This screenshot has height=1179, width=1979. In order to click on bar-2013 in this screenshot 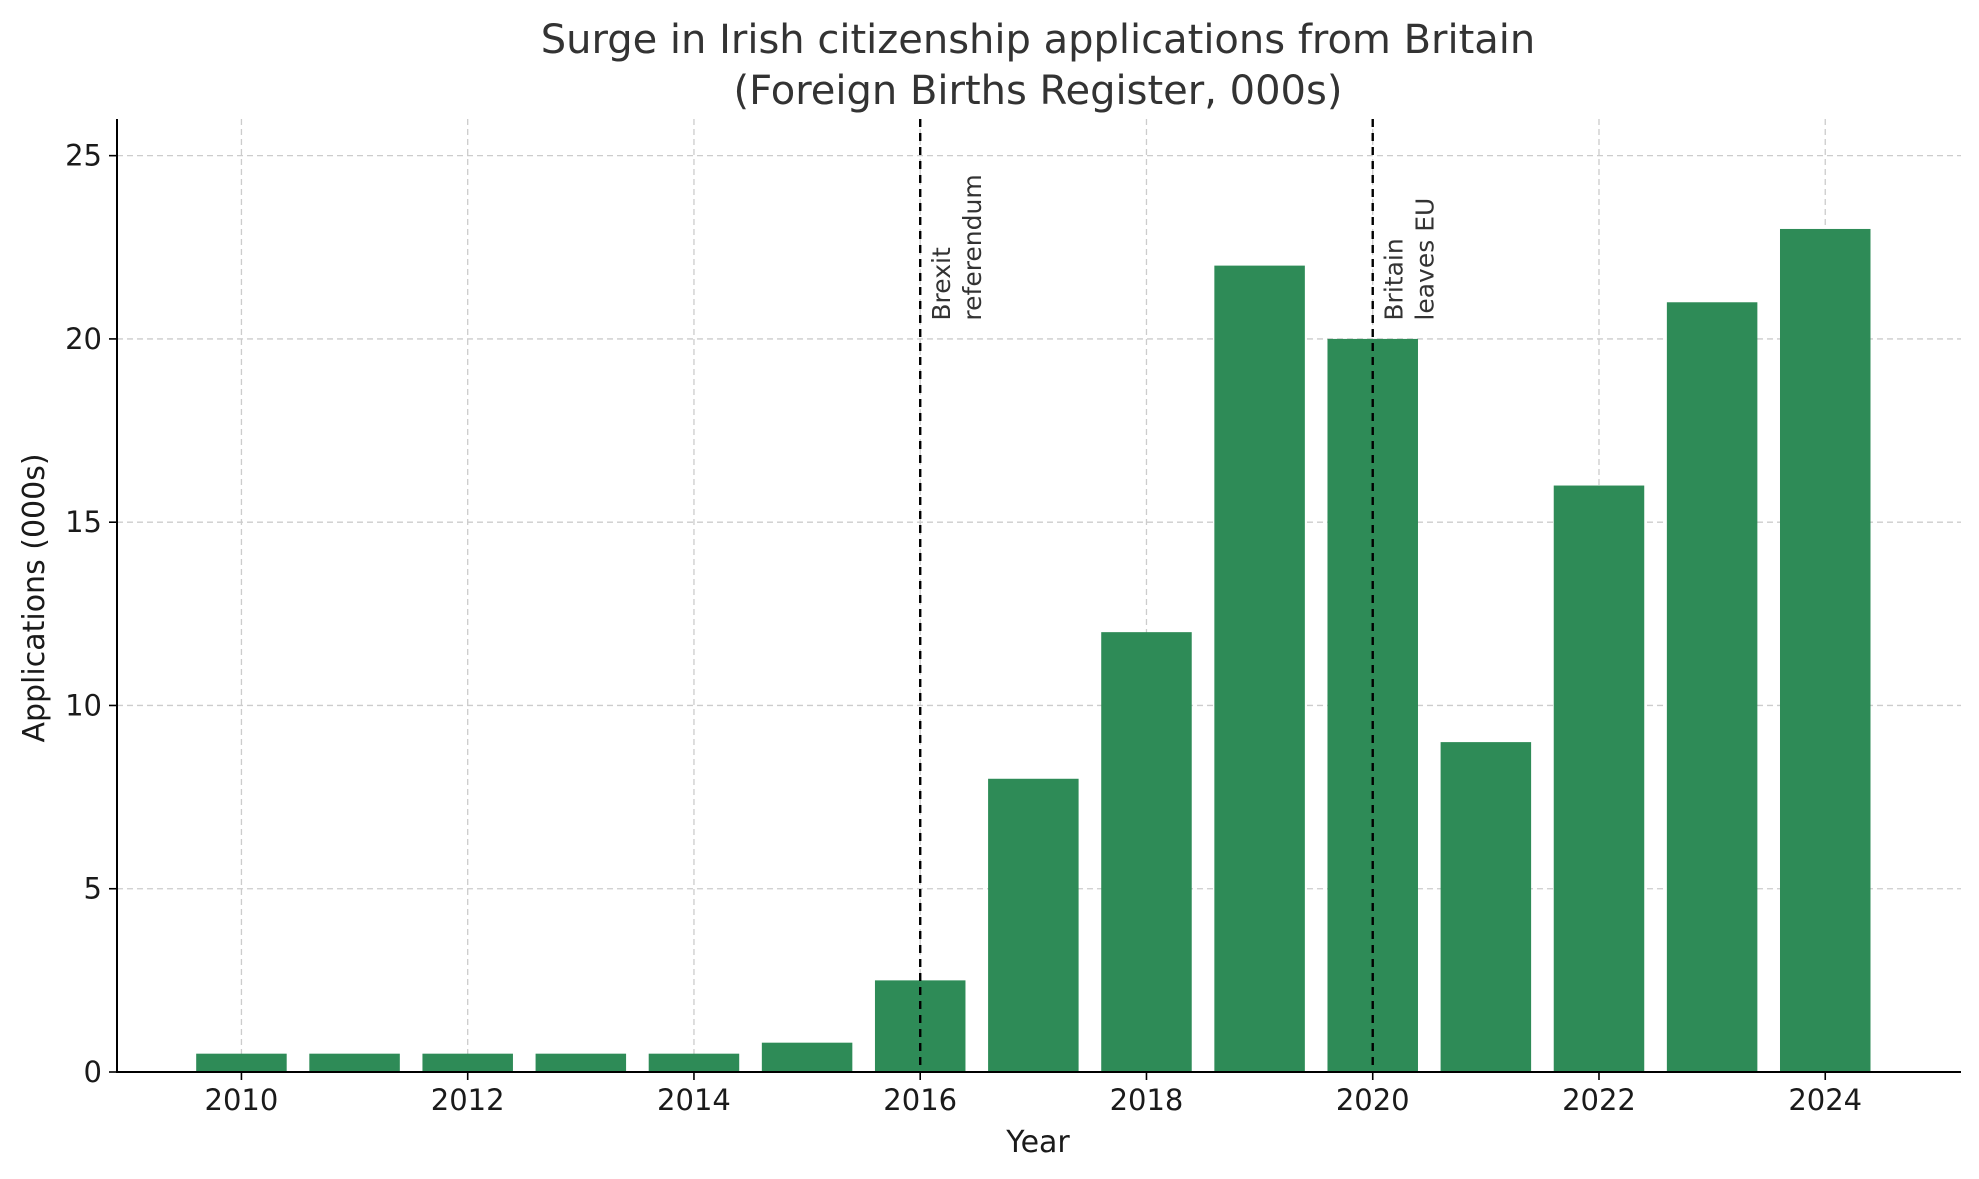, I will do `click(581, 1062)`.